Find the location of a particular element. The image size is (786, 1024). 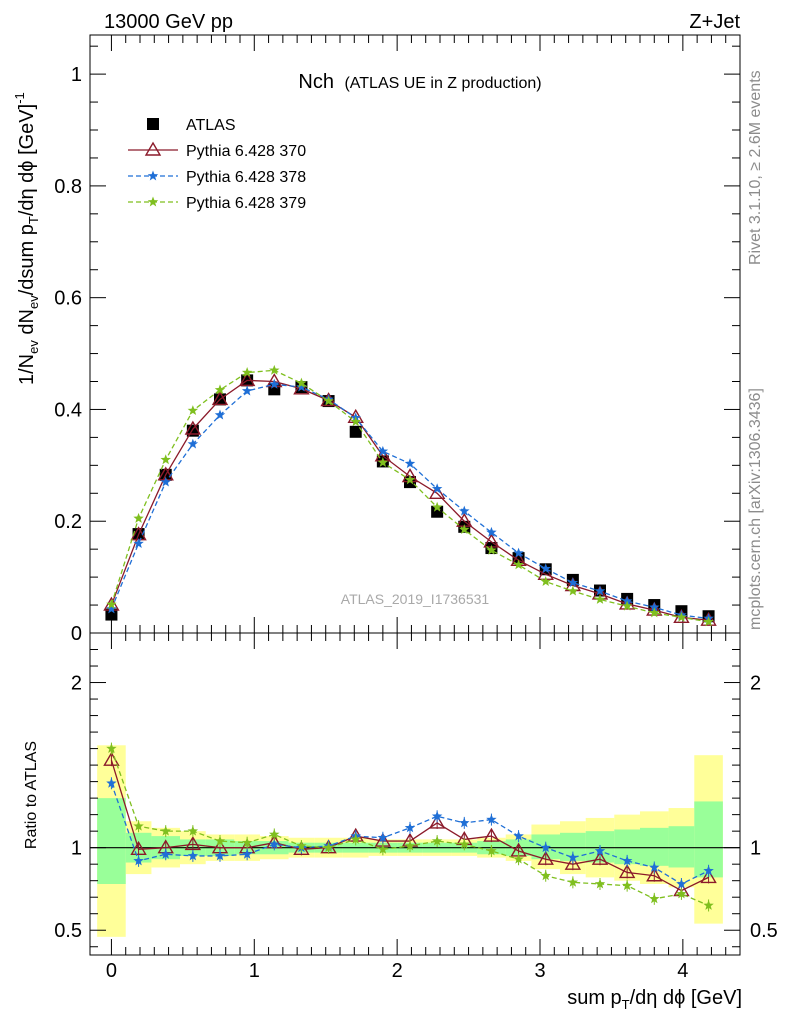

x-tick-label: 2 is located at coordinates (397, 971).